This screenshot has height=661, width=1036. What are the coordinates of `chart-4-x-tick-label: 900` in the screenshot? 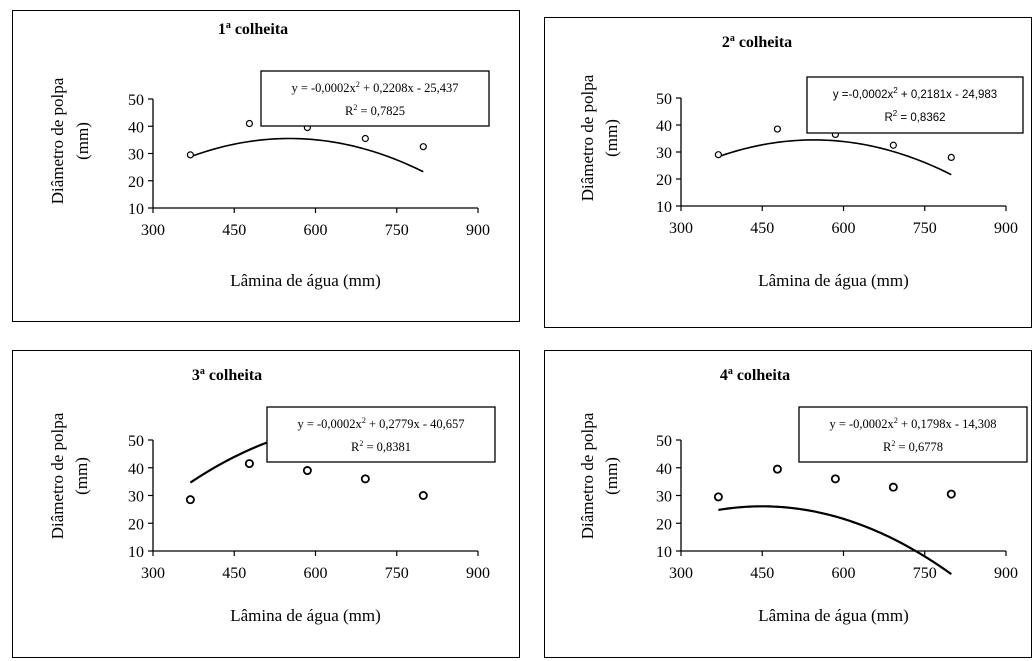 It's located at (1006, 573).